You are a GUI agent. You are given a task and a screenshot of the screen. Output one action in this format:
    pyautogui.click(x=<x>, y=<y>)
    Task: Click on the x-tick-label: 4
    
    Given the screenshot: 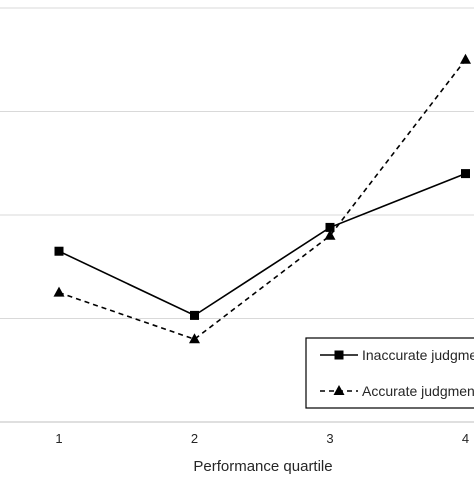 What is the action you would take?
    pyautogui.click(x=465, y=438)
    